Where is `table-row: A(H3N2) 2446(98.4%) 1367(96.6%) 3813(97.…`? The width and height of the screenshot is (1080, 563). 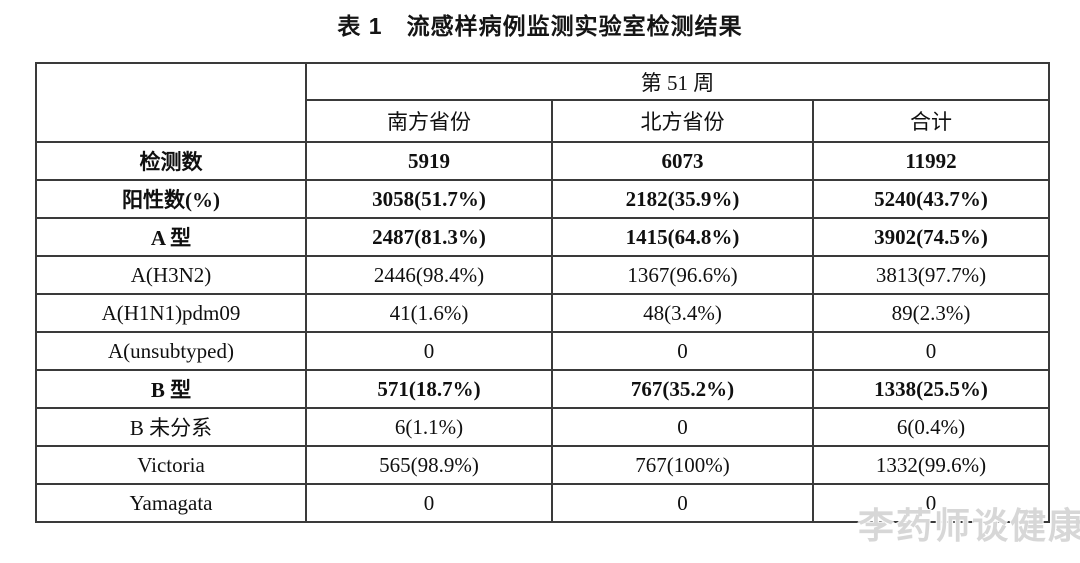
table-row: A(H3N2) 2446(98.4%) 1367(96.6%) 3813(97.… is located at coordinates (543, 275).